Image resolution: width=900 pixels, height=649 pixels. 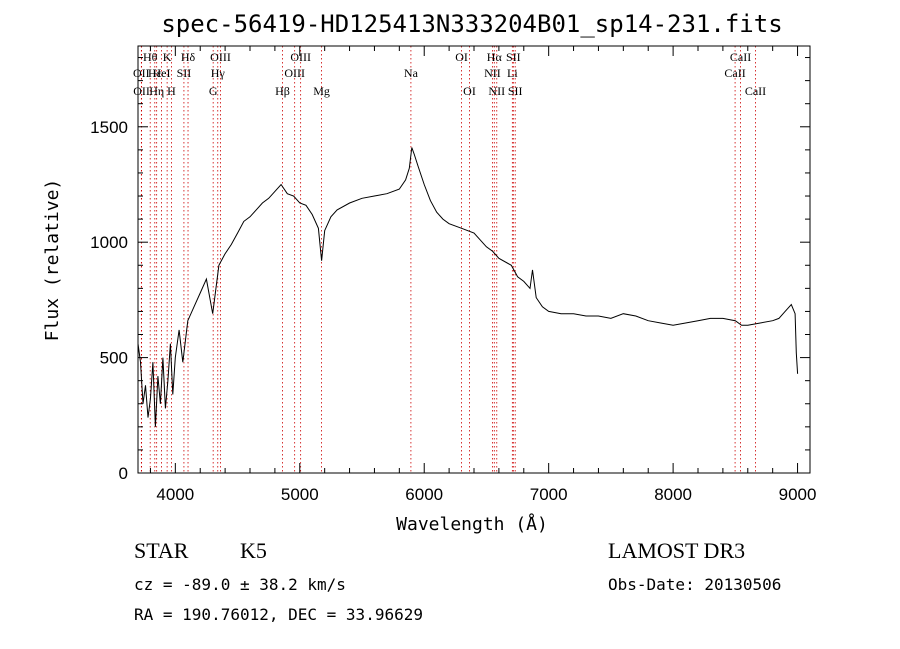 What do you see at coordinates (184, 73) in the screenshot?
I see `line-label-8: SII` at bounding box center [184, 73].